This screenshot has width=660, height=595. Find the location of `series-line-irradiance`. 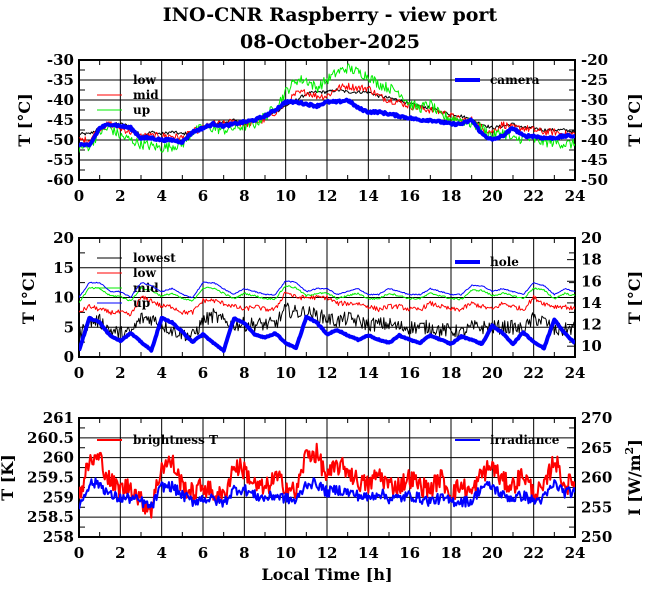

series-line-irradiance is located at coordinates (327, 493).